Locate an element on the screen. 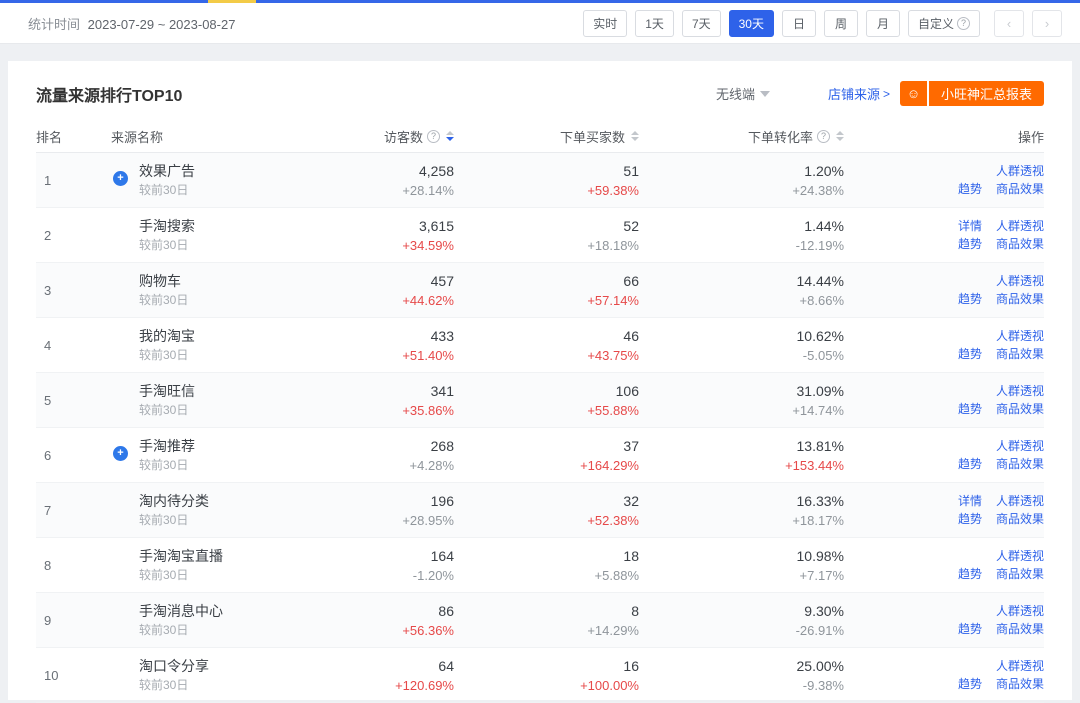 The width and height of the screenshot is (1080, 703). stat-time: 统计时间 2023-07-29 ~ 2023-08-27 is located at coordinates (131, 23).